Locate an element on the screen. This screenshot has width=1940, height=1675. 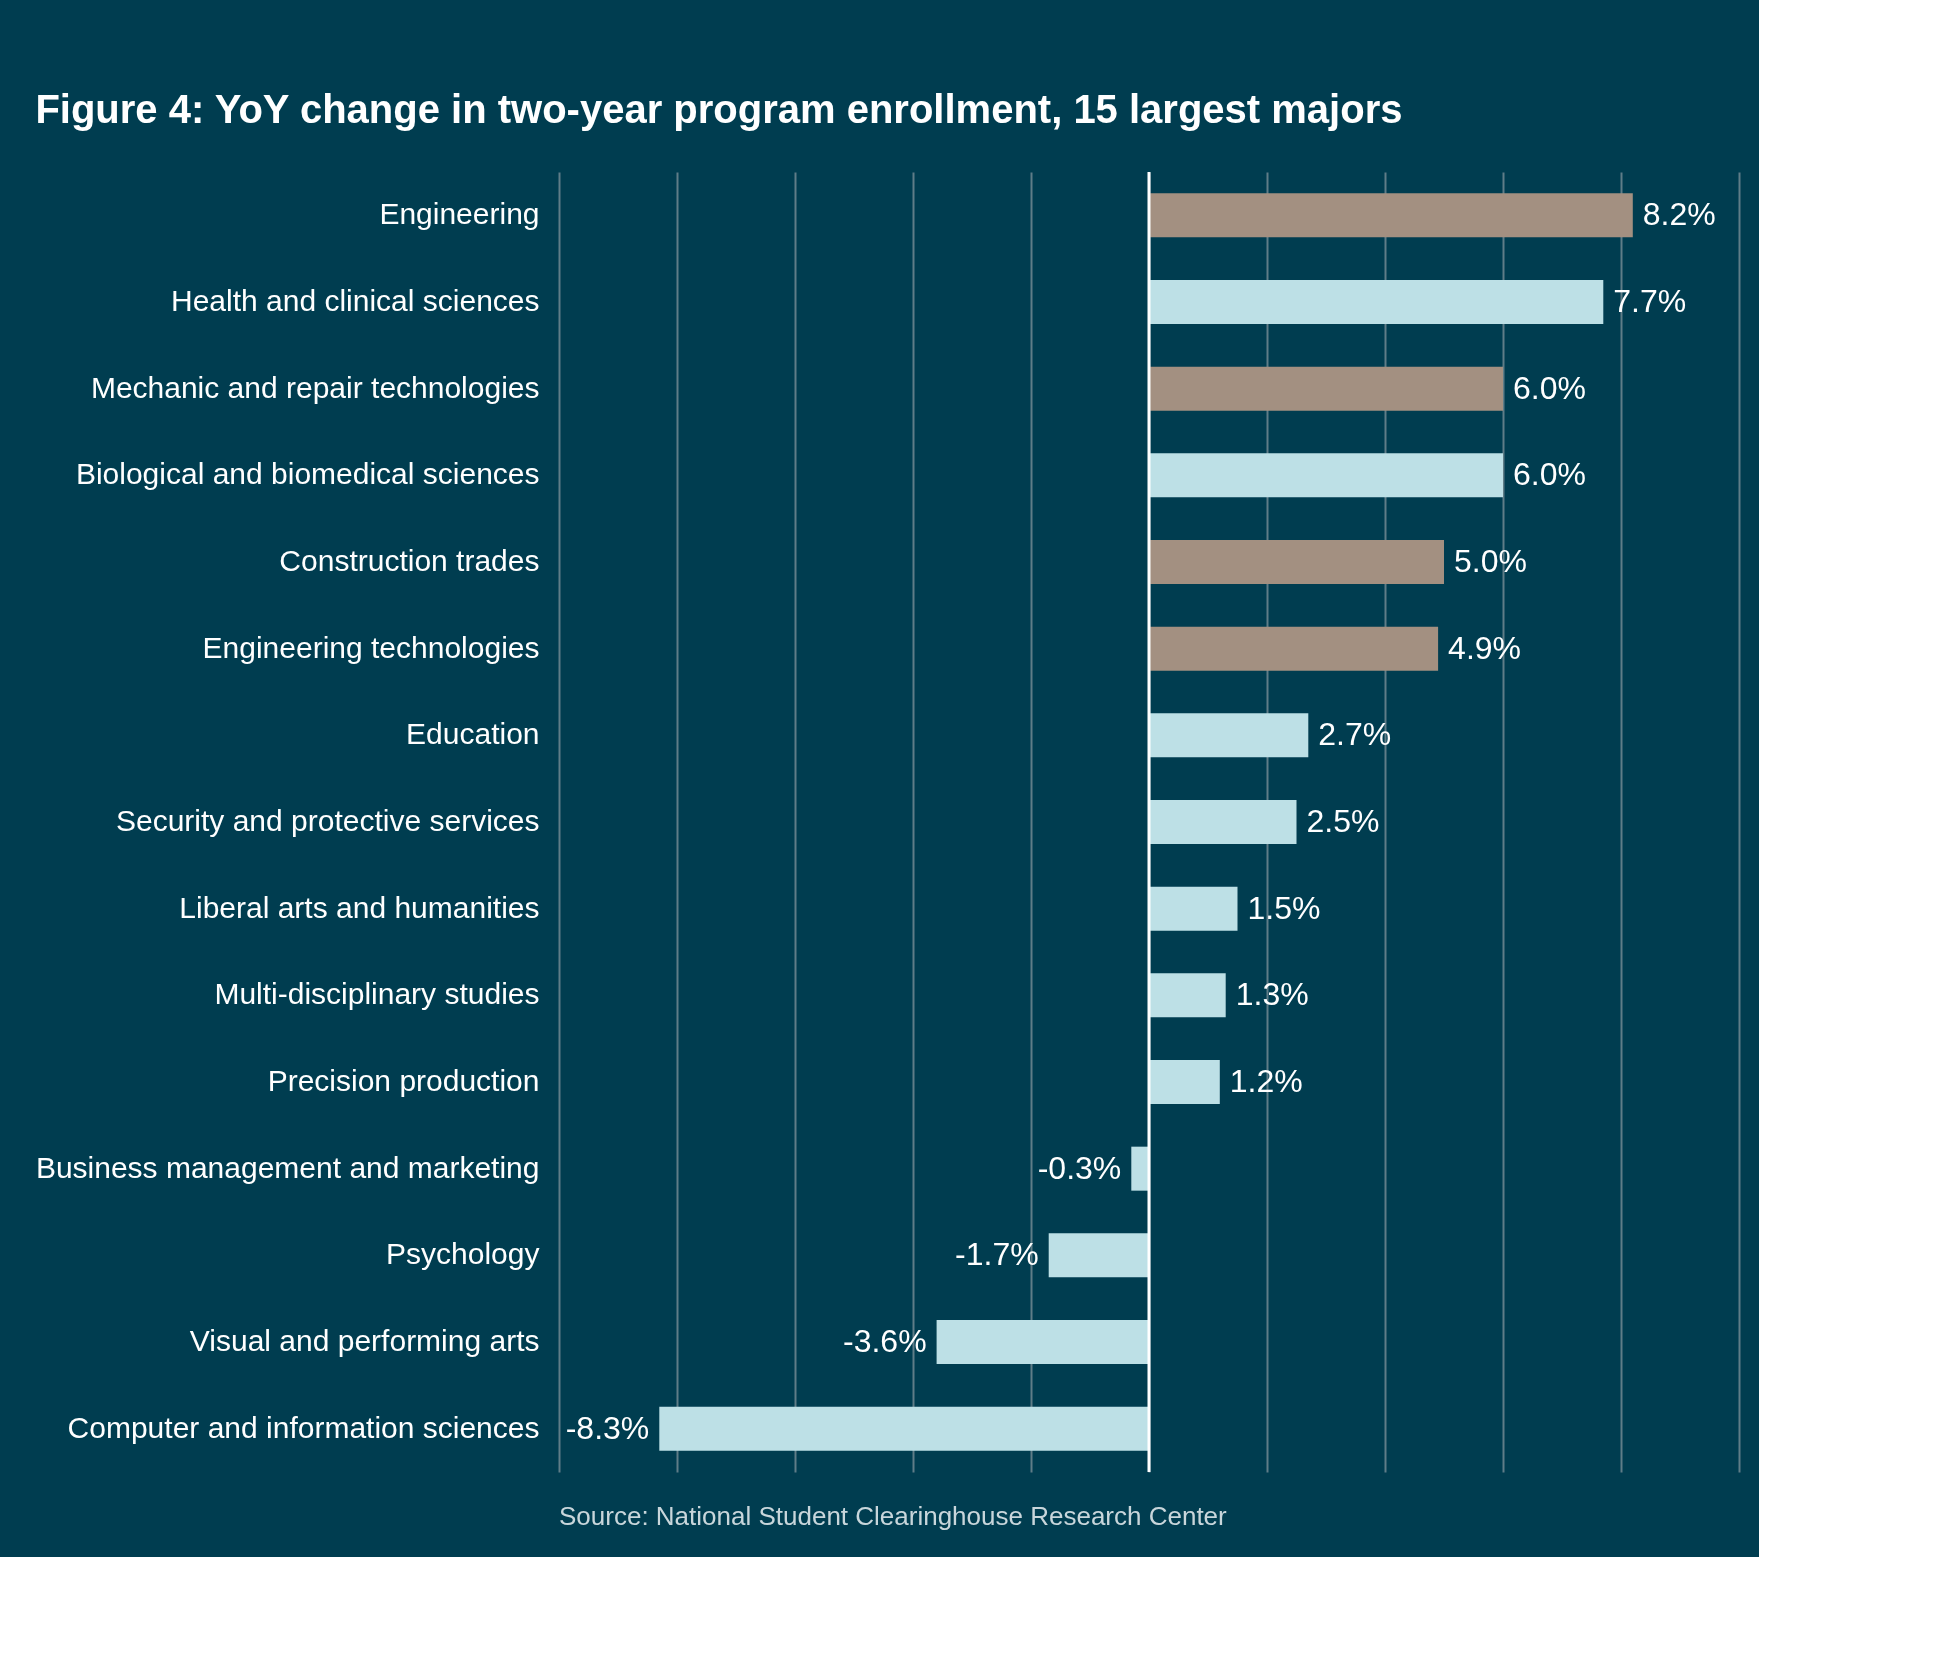
y-tick-label: Mechanic and repair technologies is located at coordinates (315, 387).